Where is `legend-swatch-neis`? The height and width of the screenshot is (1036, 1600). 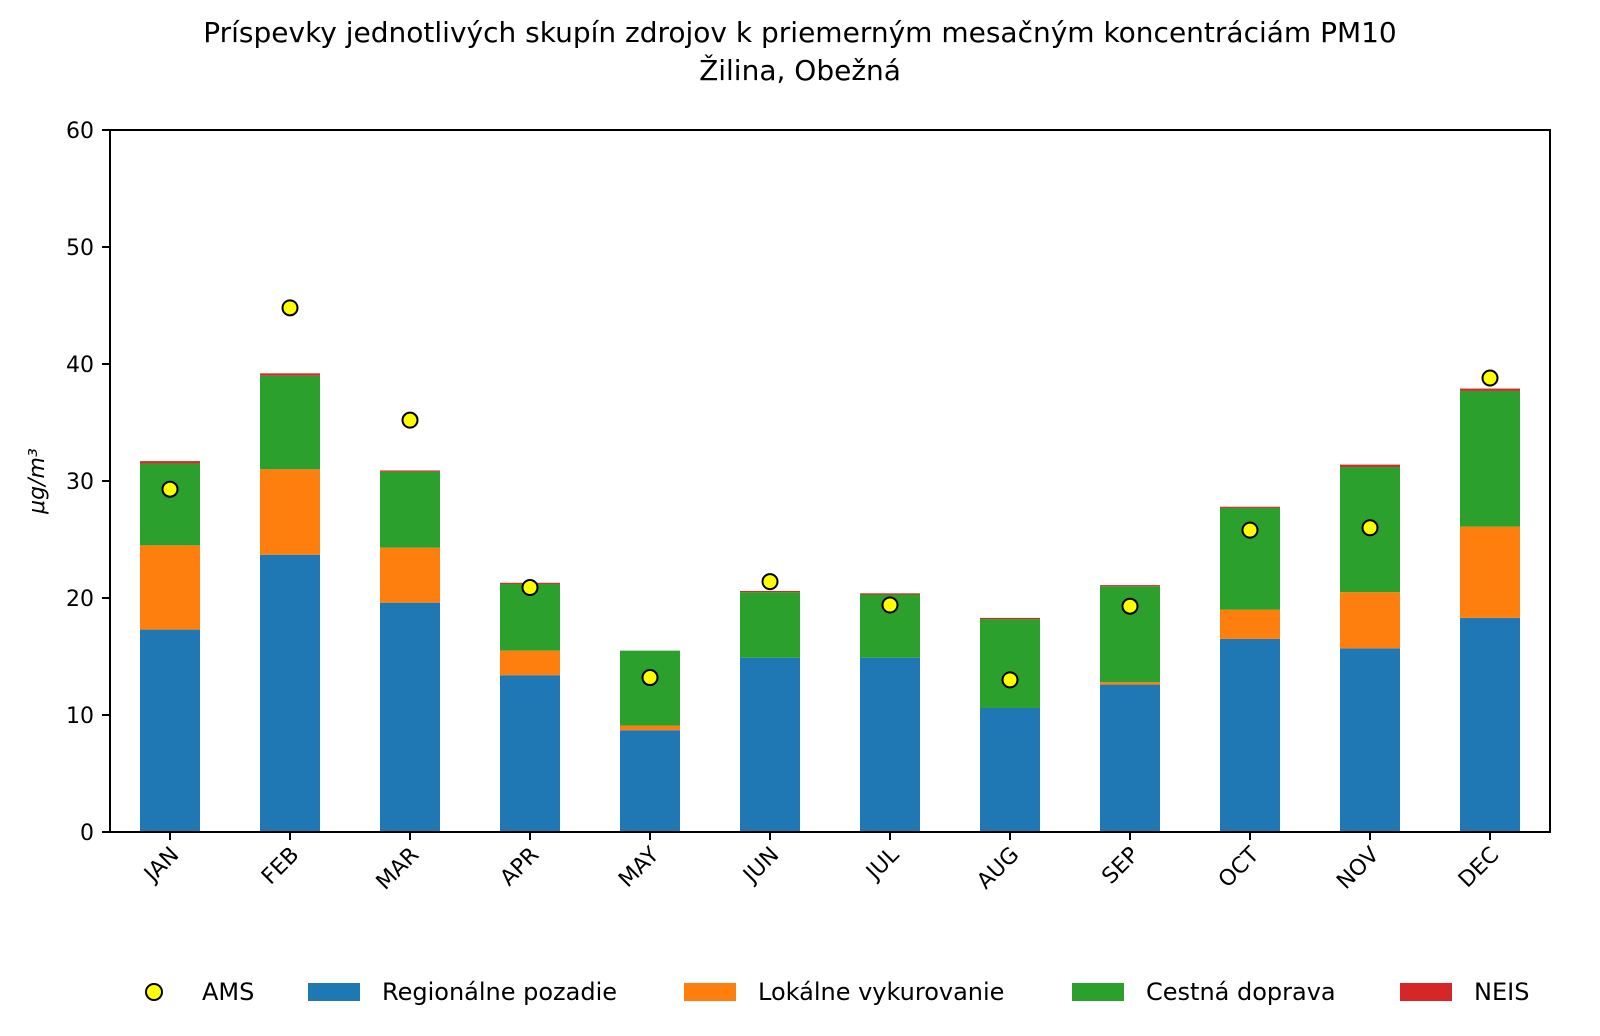 legend-swatch-neis is located at coordinates (1426, 992).